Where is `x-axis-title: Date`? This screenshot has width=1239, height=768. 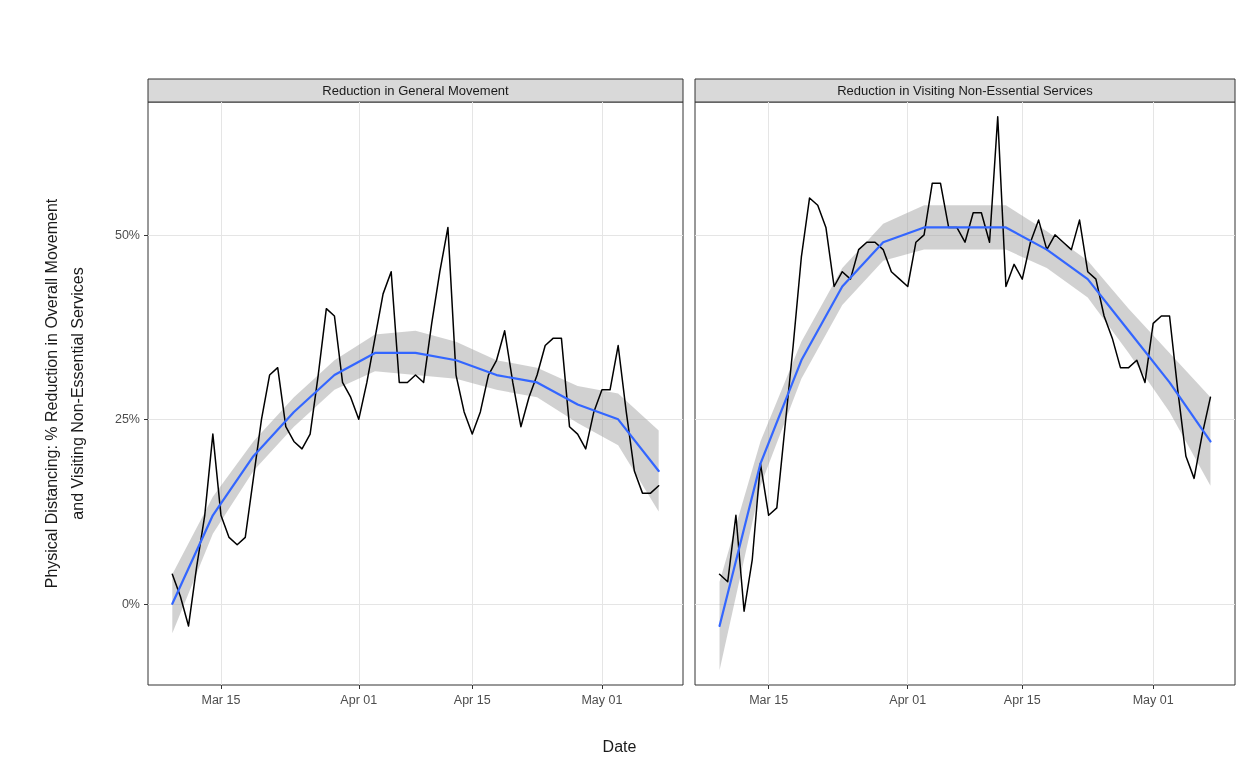 x-axis-title: Date is located at coordinates (619, 746).